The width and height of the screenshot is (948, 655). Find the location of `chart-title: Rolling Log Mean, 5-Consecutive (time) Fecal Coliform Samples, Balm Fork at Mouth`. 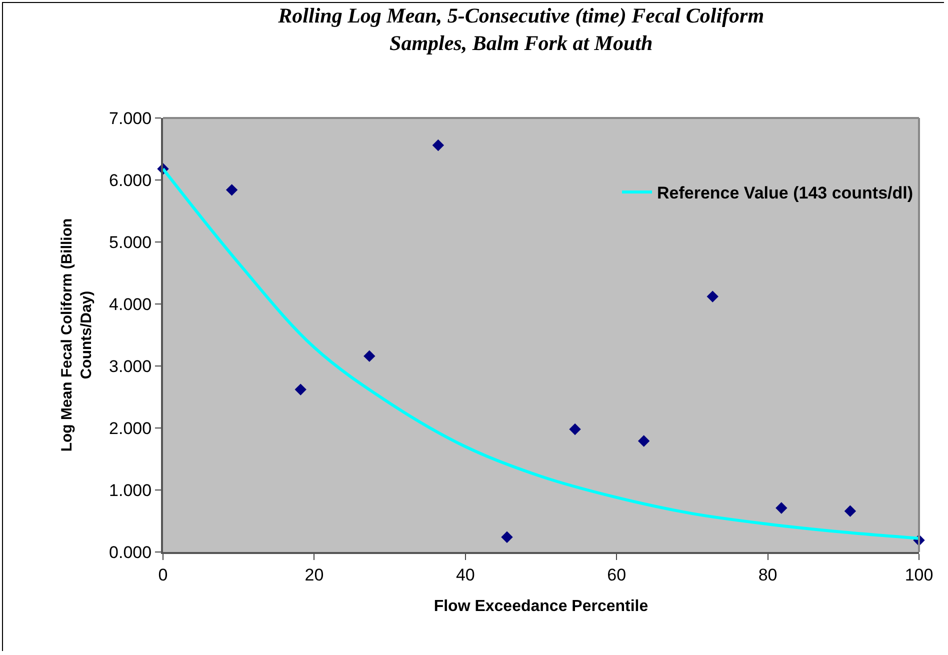

chart-title: Rolling Log Mean, 5-Consecutive (time) Fecal Coliform Samples, Balm Fork at Mouth is located at coordinates (520, 29).